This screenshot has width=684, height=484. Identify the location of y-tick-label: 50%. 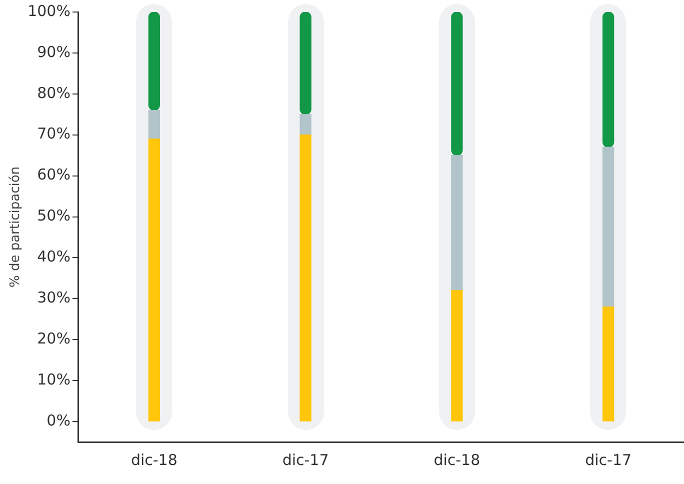
(53, 215).